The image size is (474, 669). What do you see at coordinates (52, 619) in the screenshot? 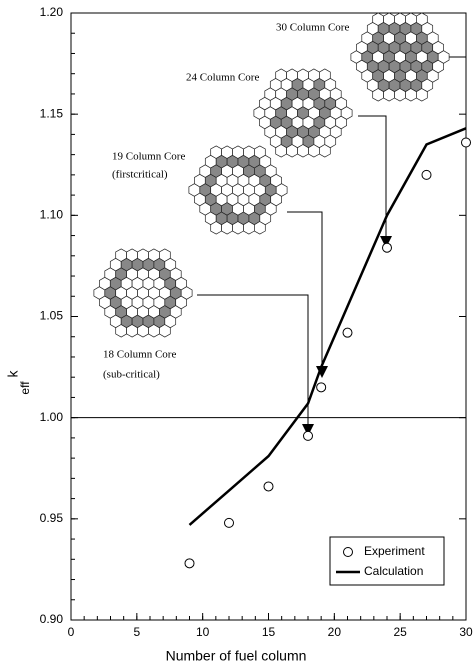
I see `y-tick-label: 0.90` at bounding box center [52, 619].